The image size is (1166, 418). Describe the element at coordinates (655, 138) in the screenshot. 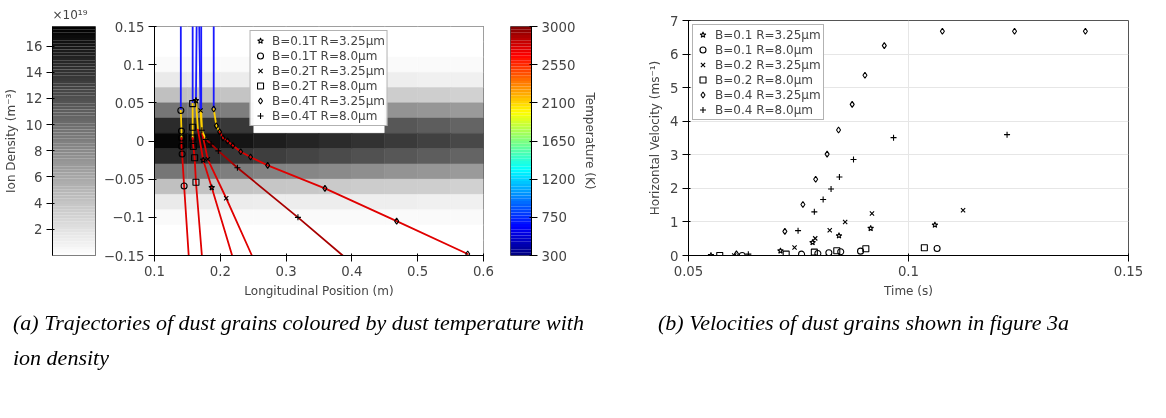

I see `y-axis-title: Horizontal Velocity (ms⁻¹)` at that location.